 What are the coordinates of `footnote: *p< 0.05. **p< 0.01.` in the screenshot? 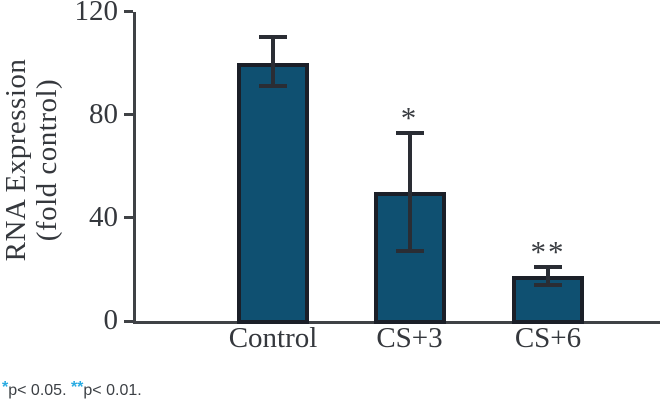 It's located at (72, 389).